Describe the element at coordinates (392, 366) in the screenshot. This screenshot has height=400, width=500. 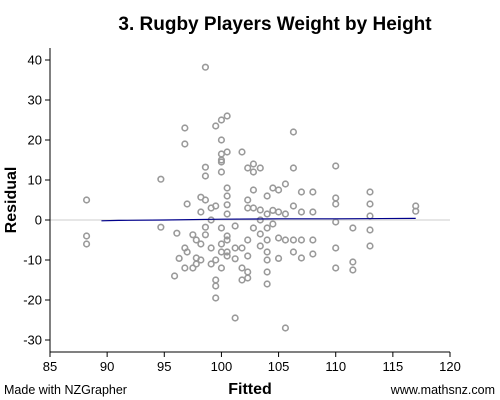
I see `x-tick-label: 115` at that location.